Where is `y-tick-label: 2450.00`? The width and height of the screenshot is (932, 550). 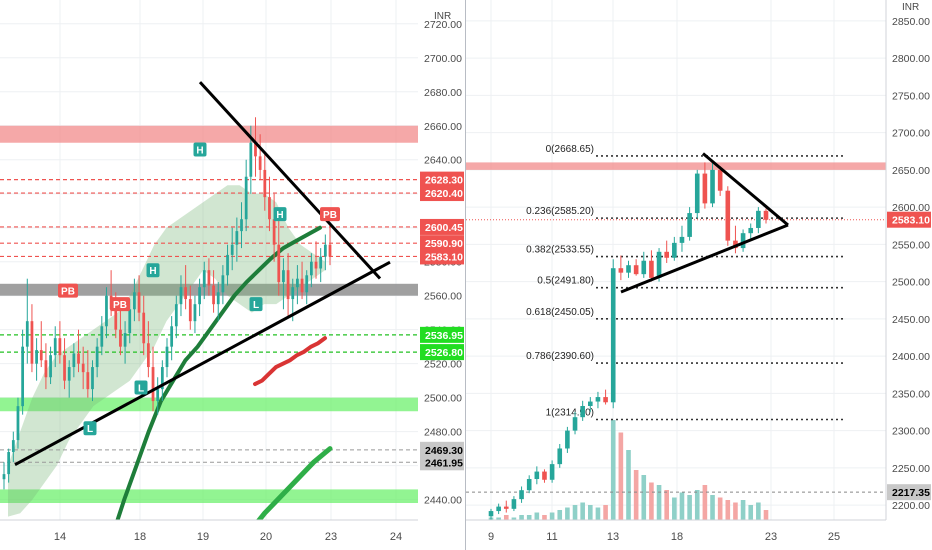 y-tick-label: 2450.00 is located at coordinates (911, 320).